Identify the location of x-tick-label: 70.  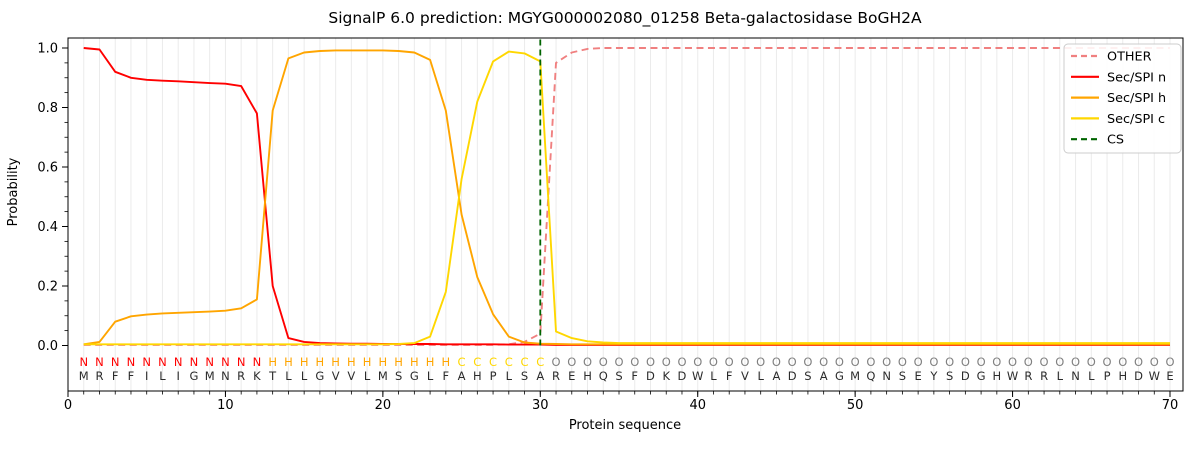
(1170, 405).